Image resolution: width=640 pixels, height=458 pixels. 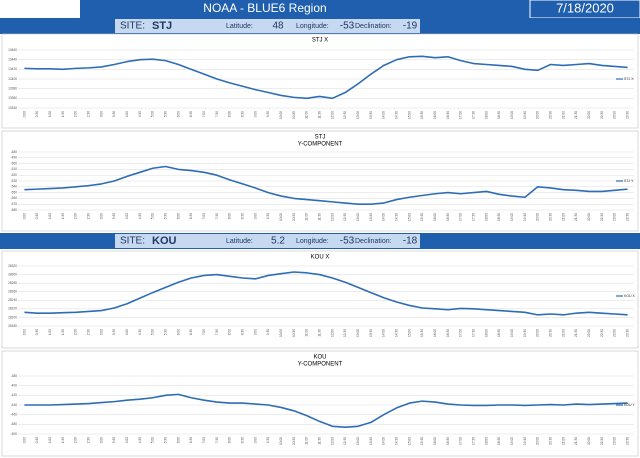 I want to click on declination-value: -18, so click(x=410, y=241).